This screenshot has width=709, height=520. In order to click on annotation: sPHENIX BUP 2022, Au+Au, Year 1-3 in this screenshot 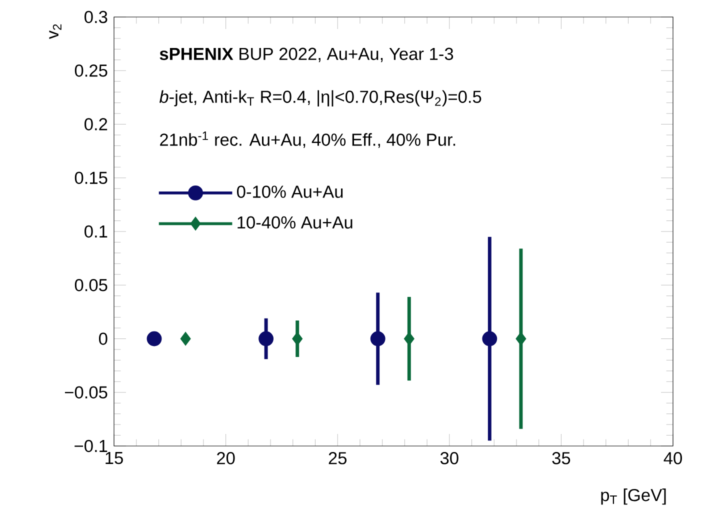, I will do `click(307, 55)`.